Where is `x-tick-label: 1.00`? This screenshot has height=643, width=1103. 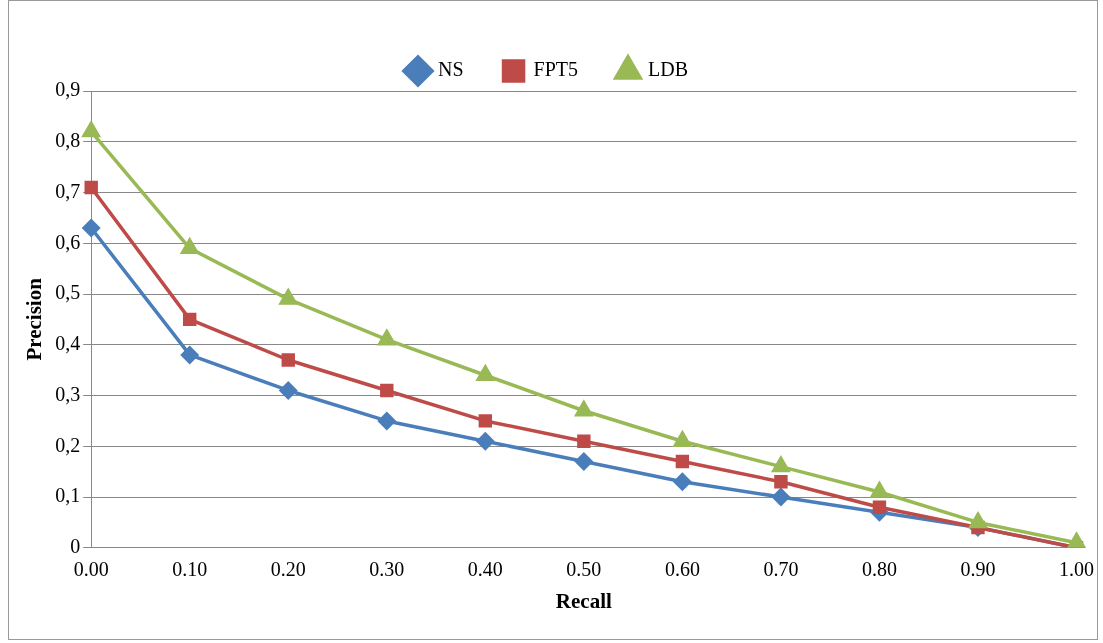 x-tick-label: 1.00 is located at coordinates (1076, 569).